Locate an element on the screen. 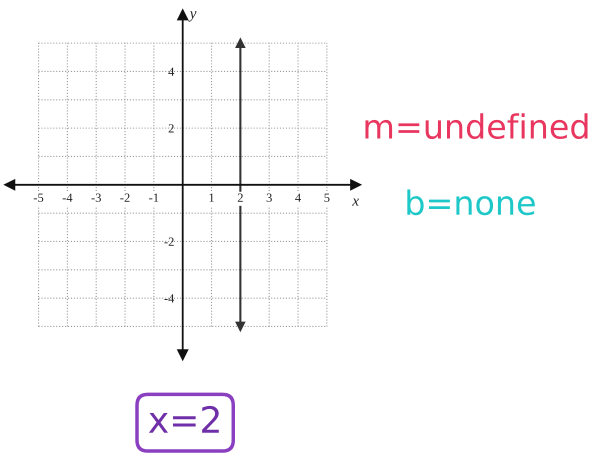 Image resolution: width=607 pixels, height=462 pixels. x-tick-label: -5 is located at coordinates (39, 198).